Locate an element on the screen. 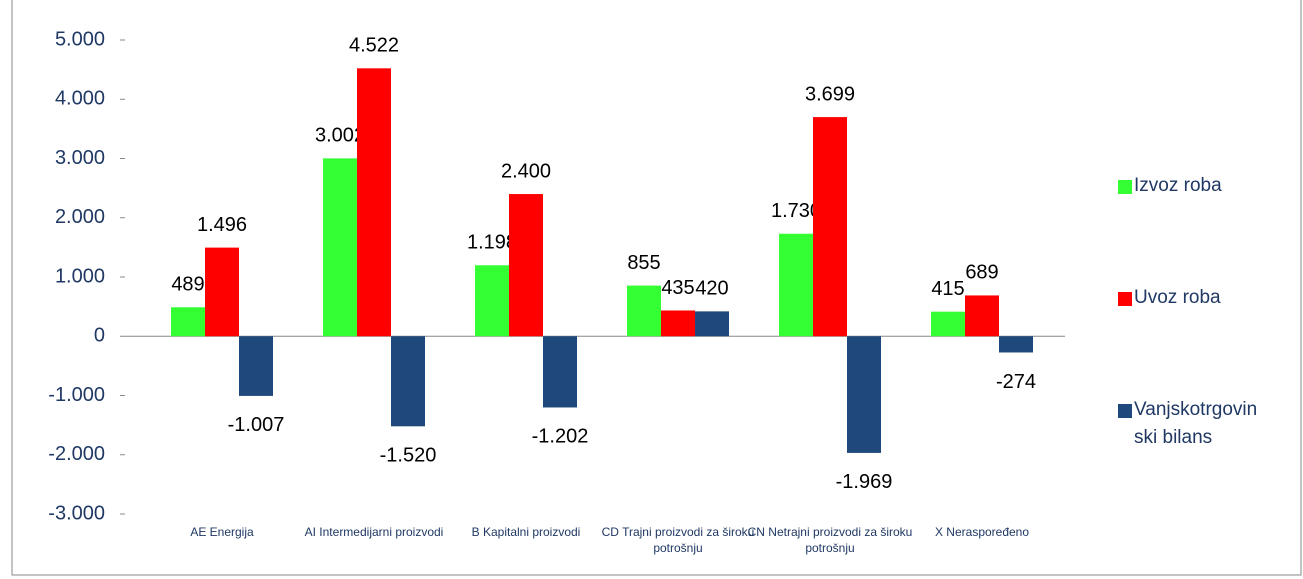 Image resolution: width=1303 pixels, height=579 pixels. y-tick-label: 3.000 is located at coordinates (80, 158).